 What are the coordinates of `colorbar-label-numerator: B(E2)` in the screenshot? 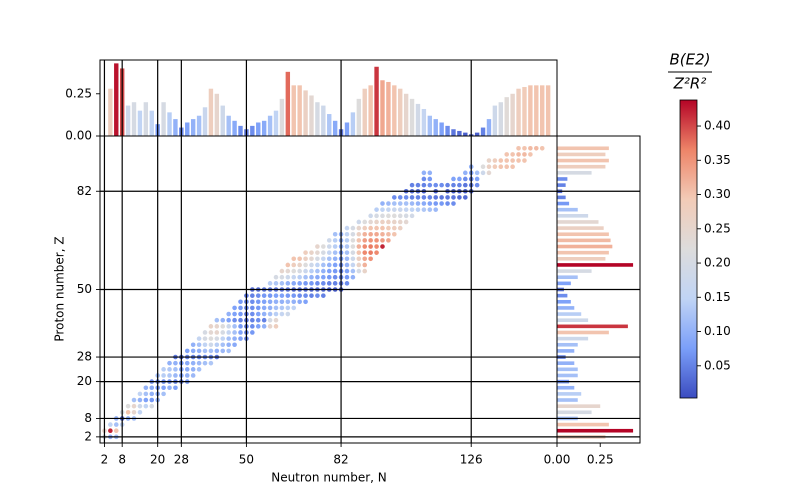 It's located at (689, 60).